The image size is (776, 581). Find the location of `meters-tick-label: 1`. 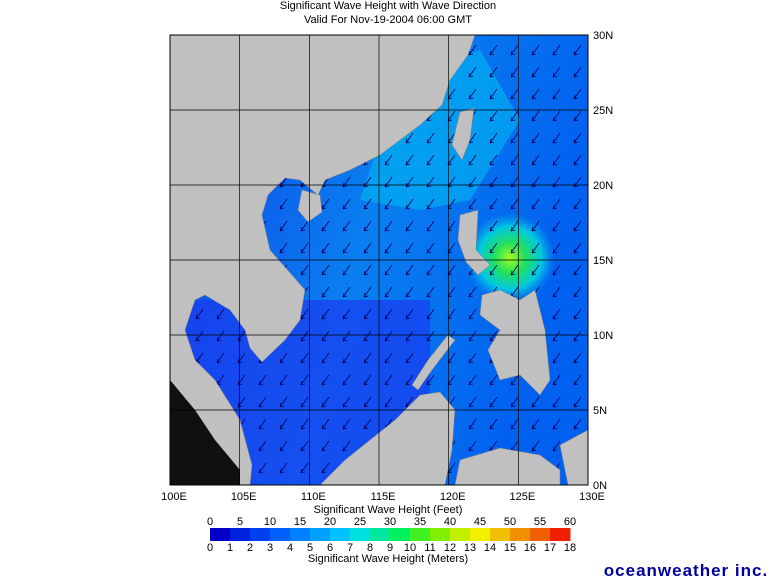

meters-tick-label: 1 is located at coordinates (230, 548).